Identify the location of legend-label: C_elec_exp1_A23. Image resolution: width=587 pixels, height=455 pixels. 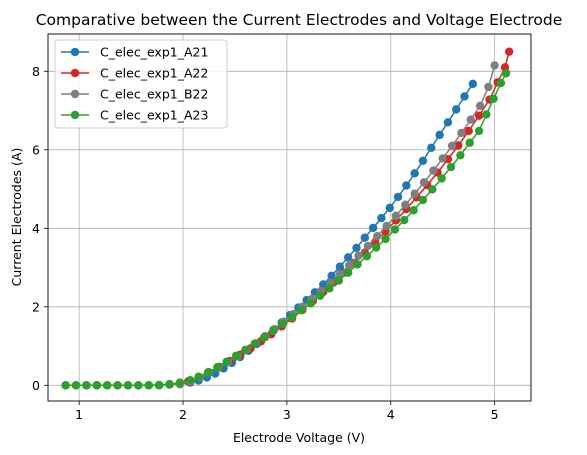
(154, 115).